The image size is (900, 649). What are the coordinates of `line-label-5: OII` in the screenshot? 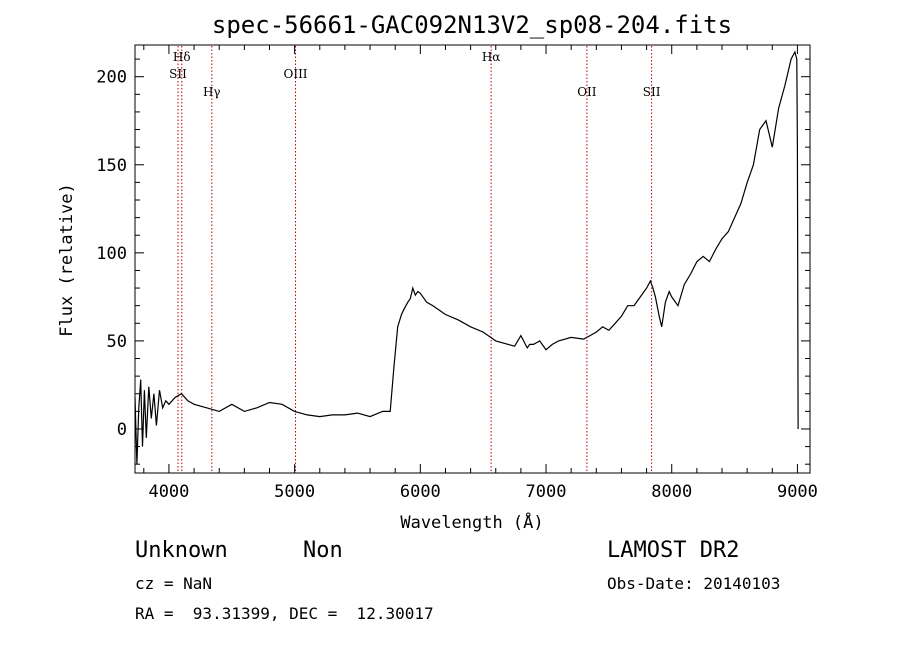 It's located at (587, 92).